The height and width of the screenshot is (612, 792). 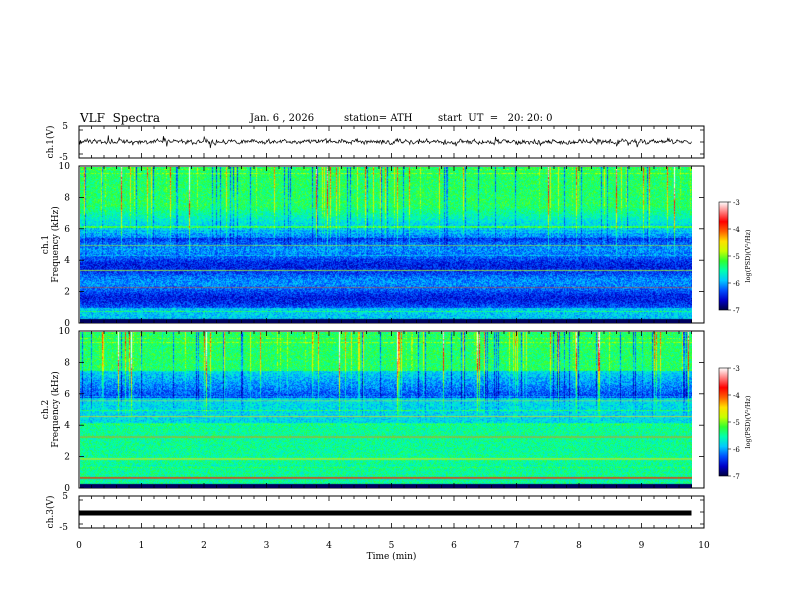 I want to click on ch1-waveform, so click(x=385, y=142).